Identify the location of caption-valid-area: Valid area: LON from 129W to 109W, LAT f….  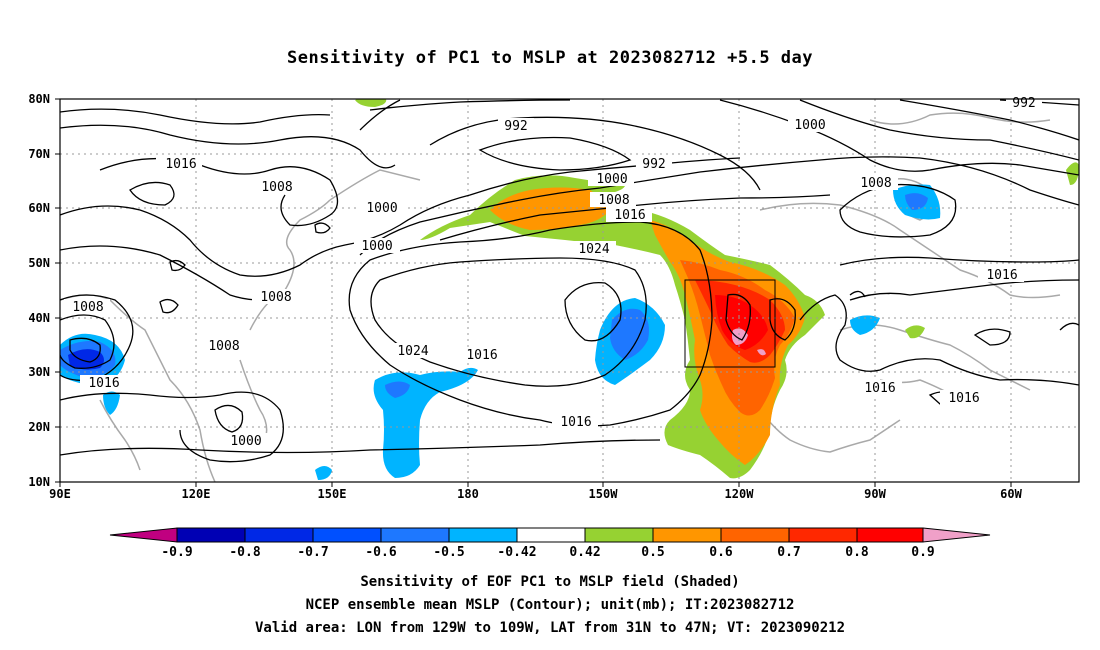
(549, 628).